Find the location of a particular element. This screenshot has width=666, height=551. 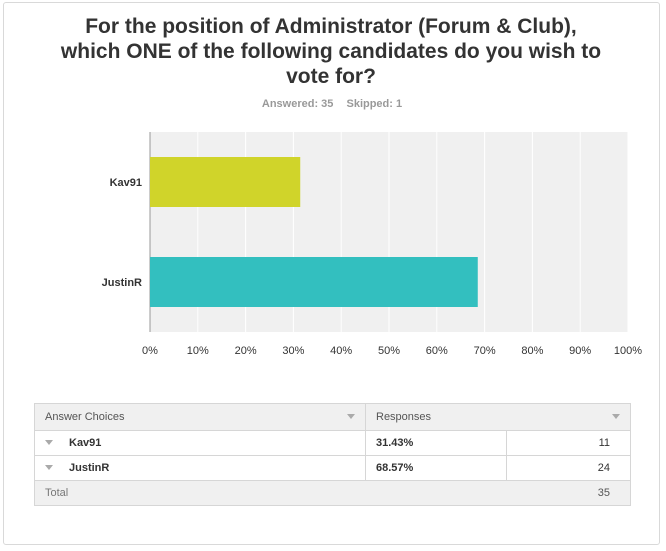

choice-label: Kav91 is located at coordinates (85, 443).